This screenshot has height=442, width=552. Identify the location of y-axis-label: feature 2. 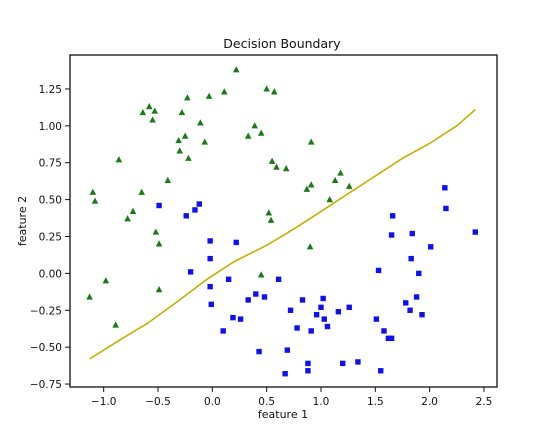
(22, 221).